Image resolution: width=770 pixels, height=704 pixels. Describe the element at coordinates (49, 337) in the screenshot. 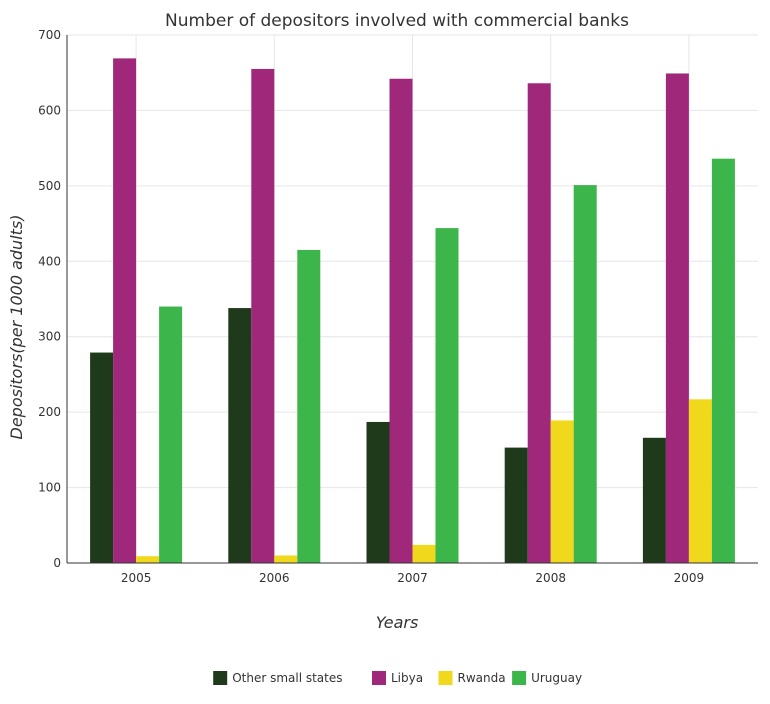

I see `y-tick-label: 300` at that location.